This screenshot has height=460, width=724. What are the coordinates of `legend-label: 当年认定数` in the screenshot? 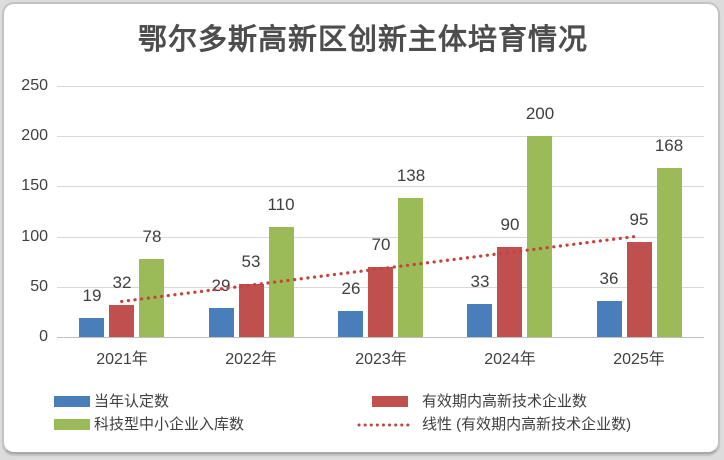 It's located at (132, 401).